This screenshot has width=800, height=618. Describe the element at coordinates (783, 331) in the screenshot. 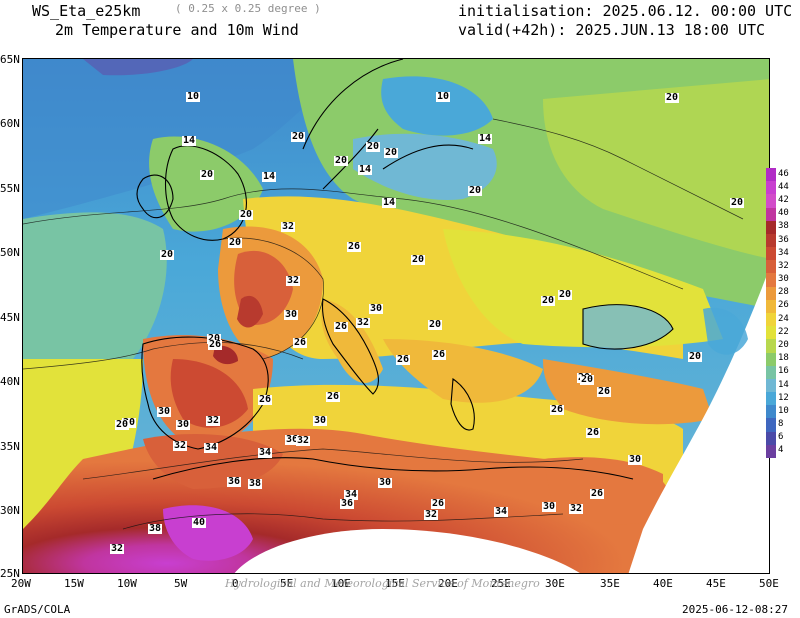

I see `colorbar-tick-label: 22` at that location.